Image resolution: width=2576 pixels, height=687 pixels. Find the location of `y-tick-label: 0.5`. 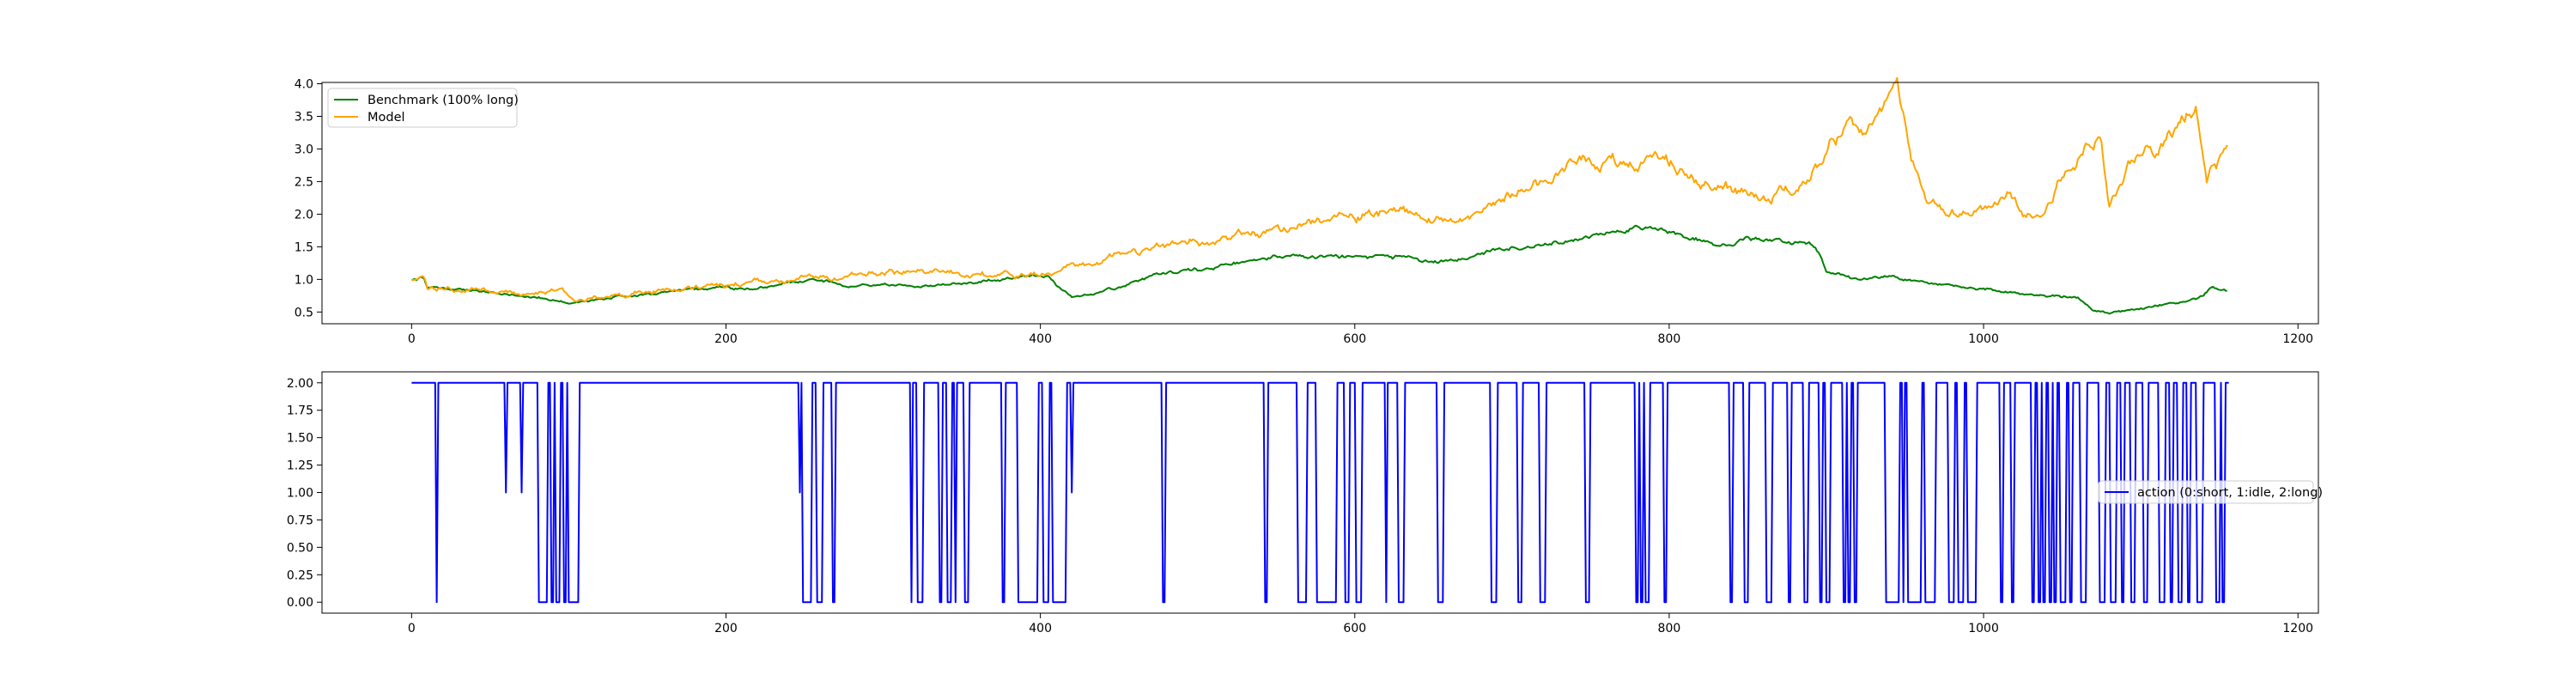

y-tick-label: 0.5 is located at coordinates (304, 312).